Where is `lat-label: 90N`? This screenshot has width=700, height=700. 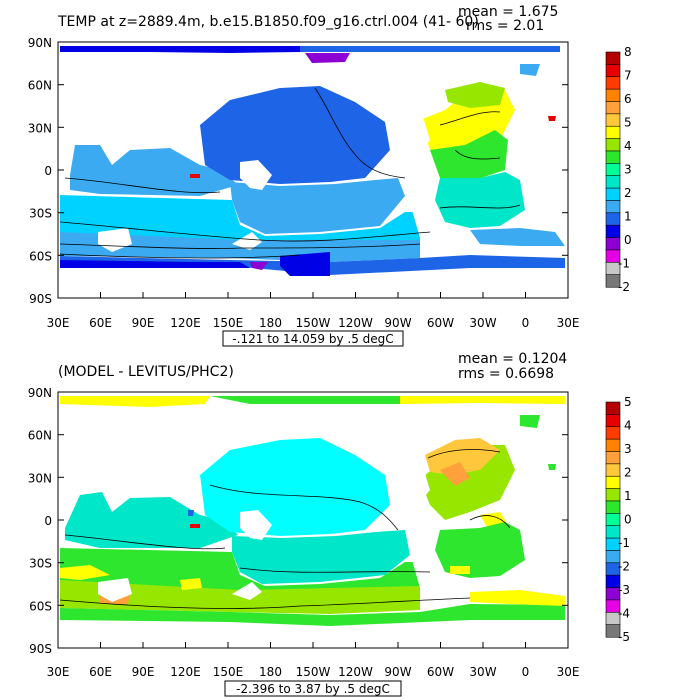 lat-label: 90N is located at coordinates (40, 43).